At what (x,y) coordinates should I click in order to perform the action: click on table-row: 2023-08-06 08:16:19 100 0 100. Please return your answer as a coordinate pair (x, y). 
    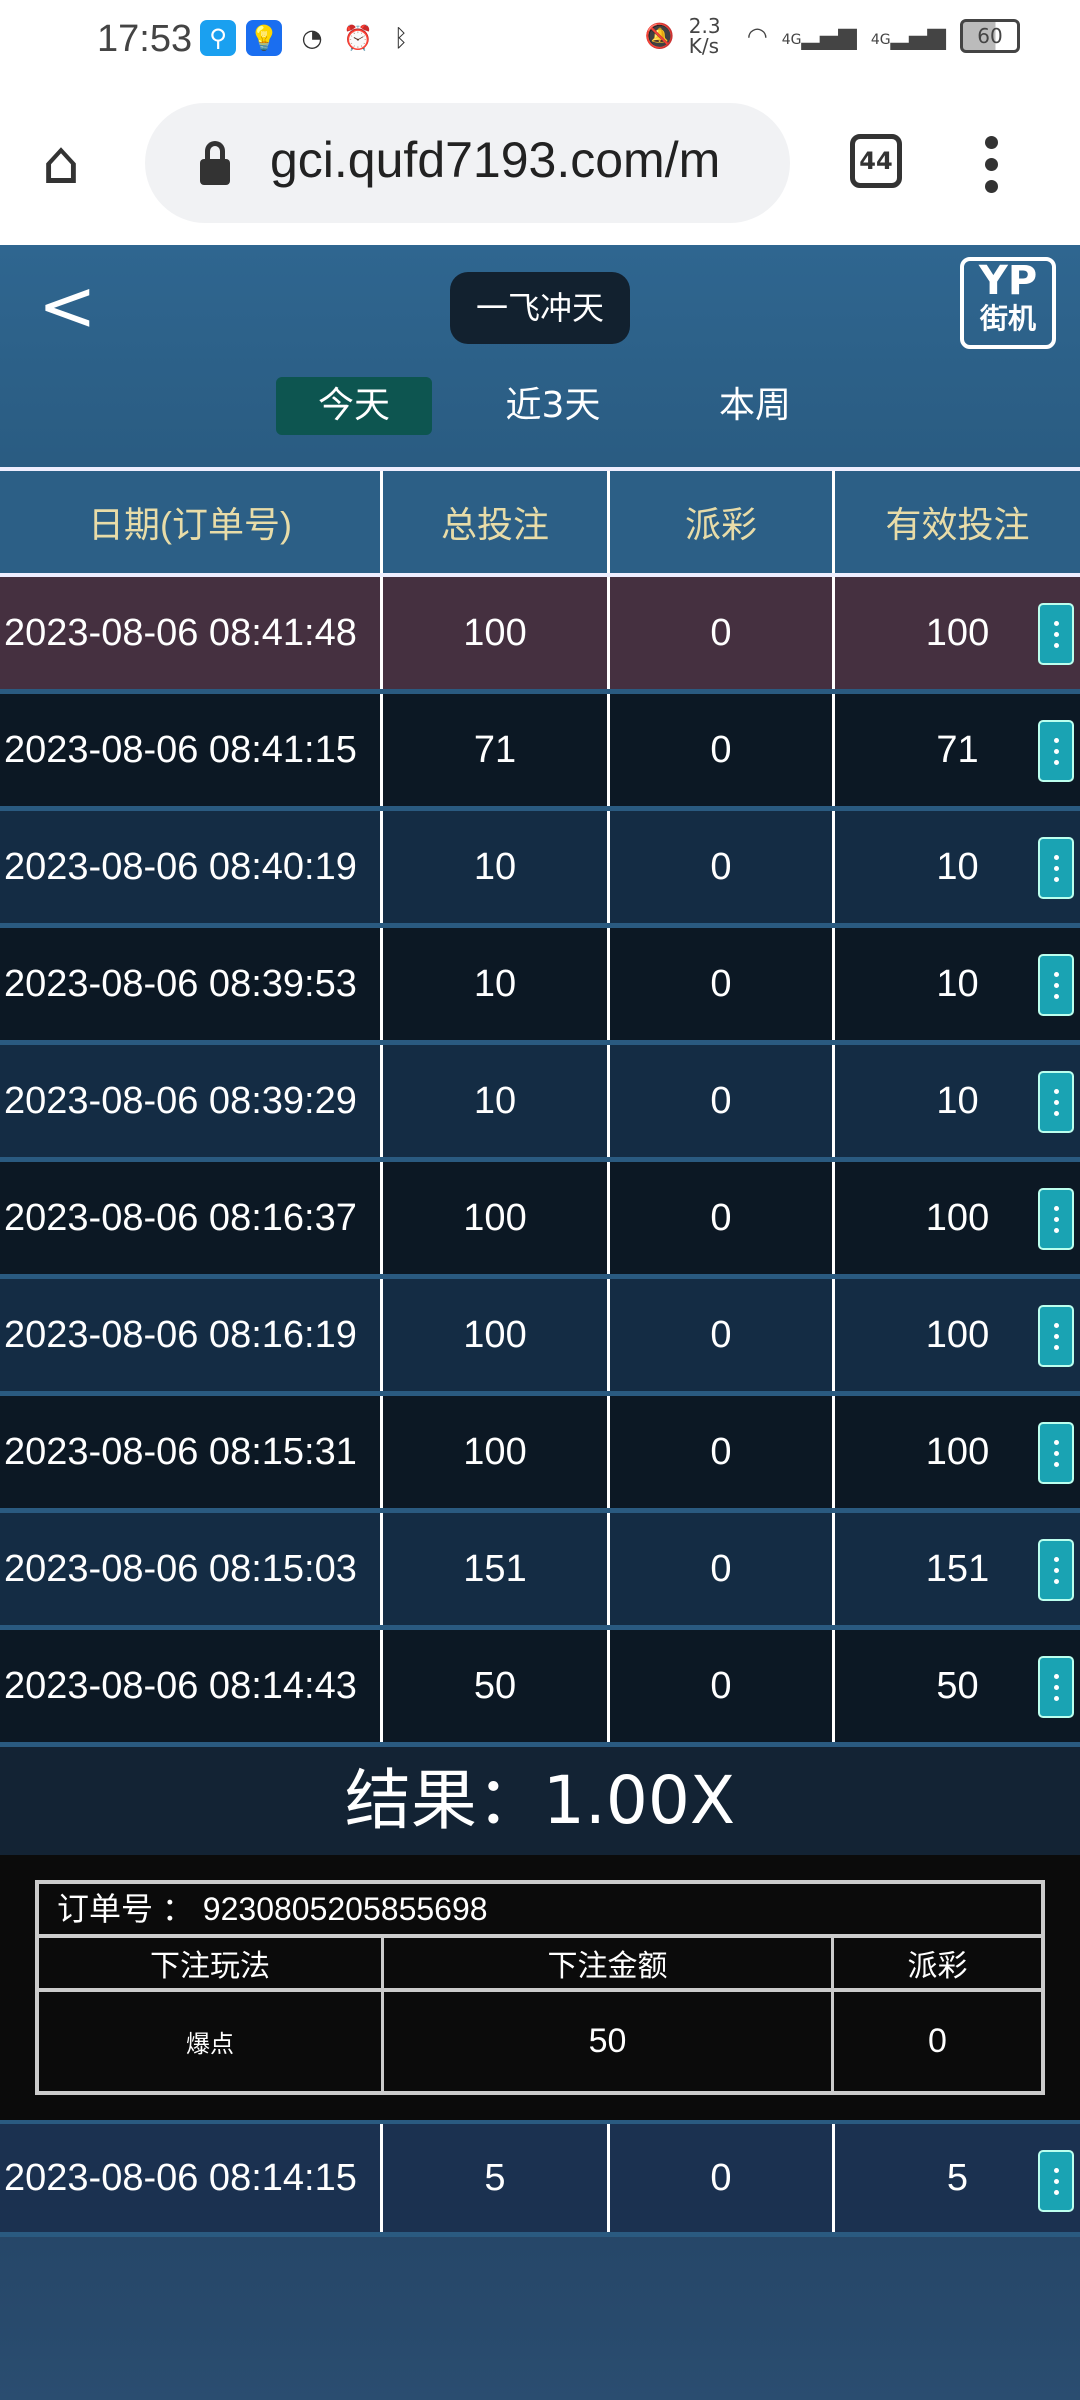
    Looking at the image, I should click on (540, 1337).